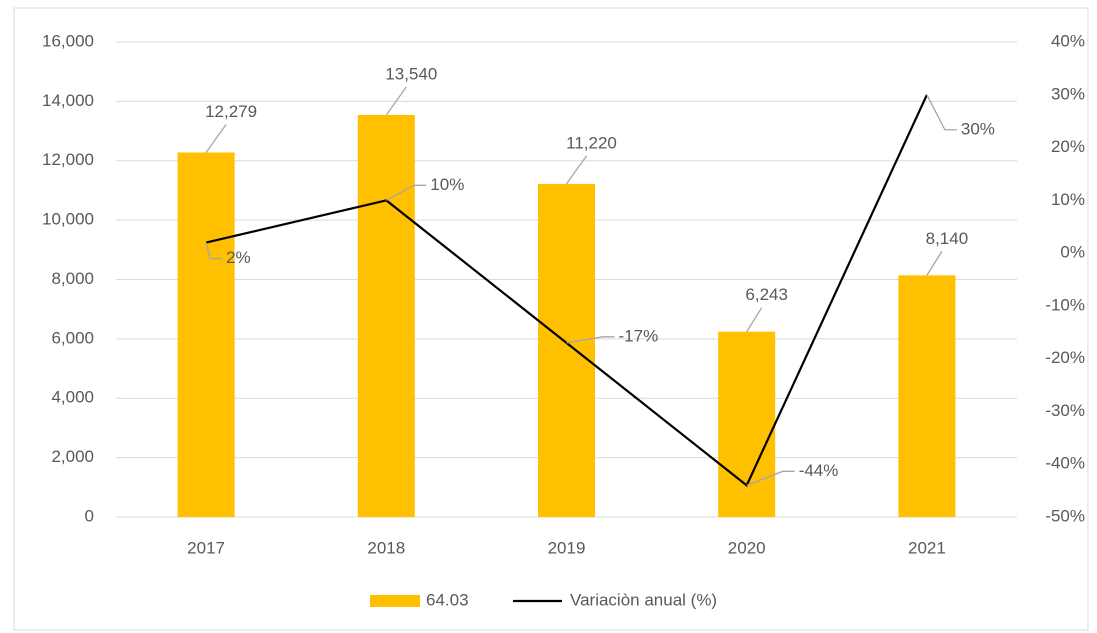 The height and width of the screenshot is (633, 1097). What do you see at coordinates (68, 40) in the screenshot?
I see `y-tick-label: 16,000` at bounding box center [68, 40].